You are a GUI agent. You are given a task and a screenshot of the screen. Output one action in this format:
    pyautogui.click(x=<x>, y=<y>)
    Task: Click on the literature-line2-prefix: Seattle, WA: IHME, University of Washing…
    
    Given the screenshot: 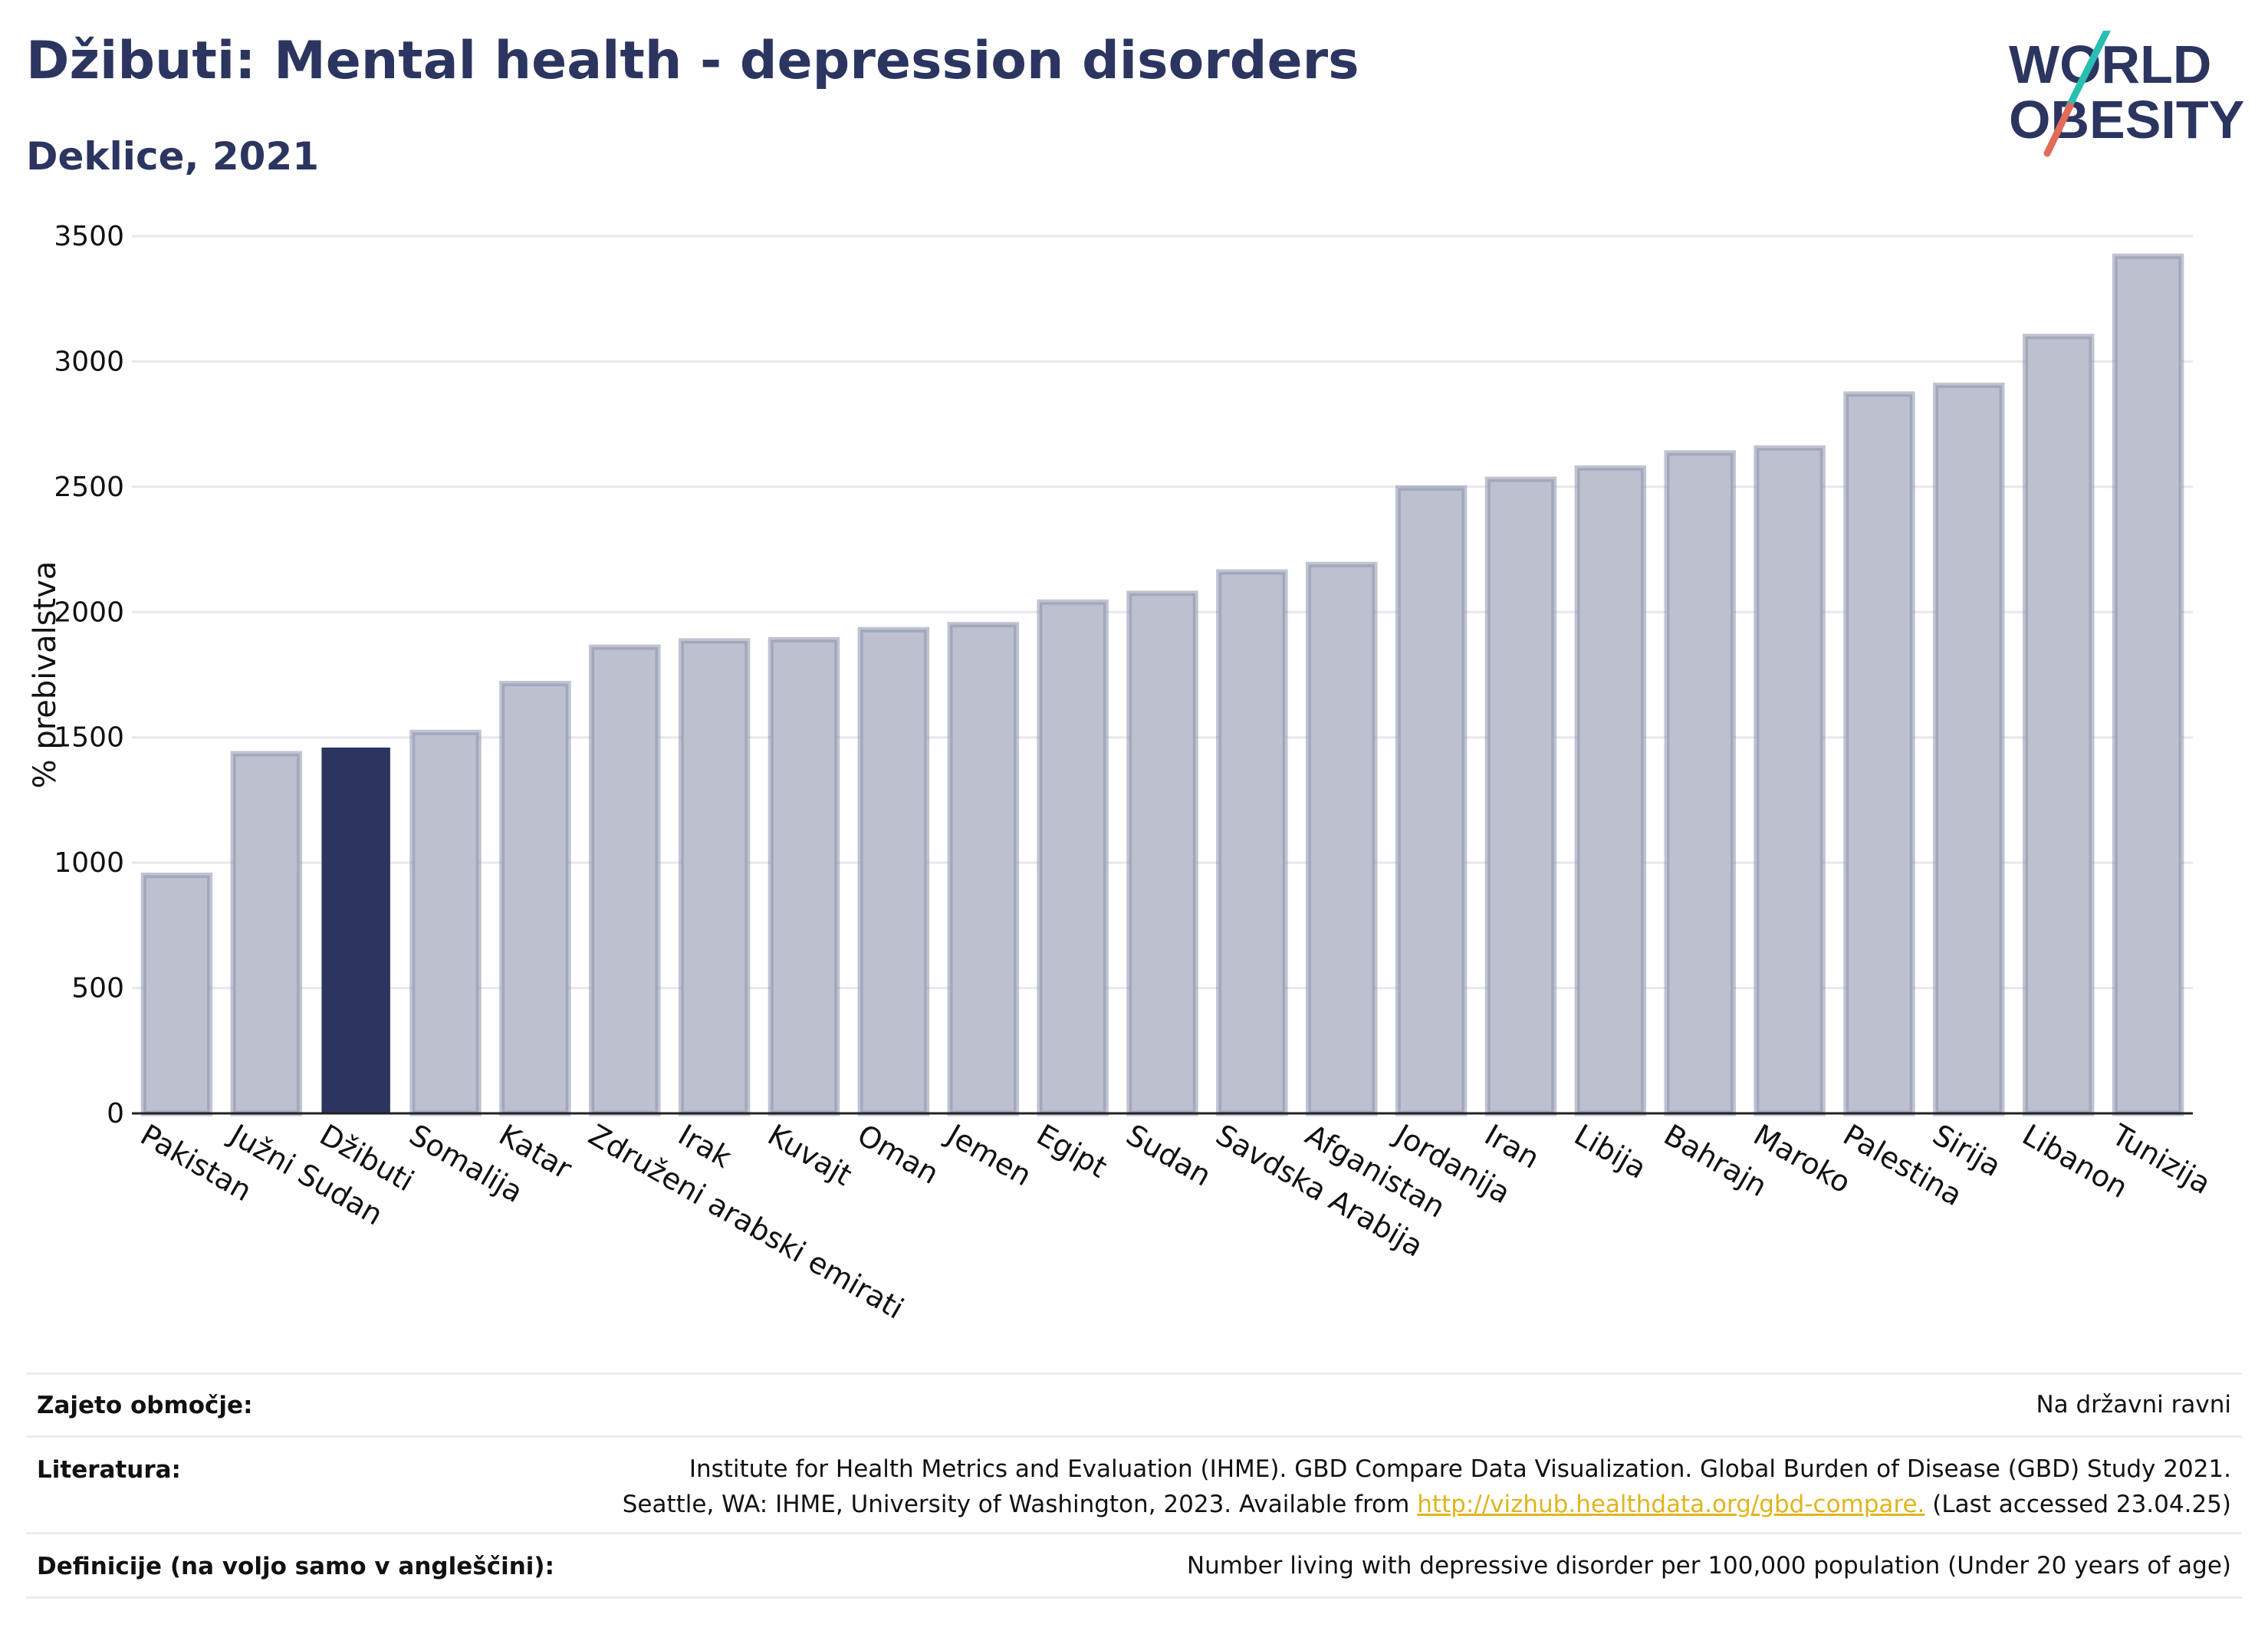 What is the action you would take?
    pyautogui.click(x=1020, y=1504)
    